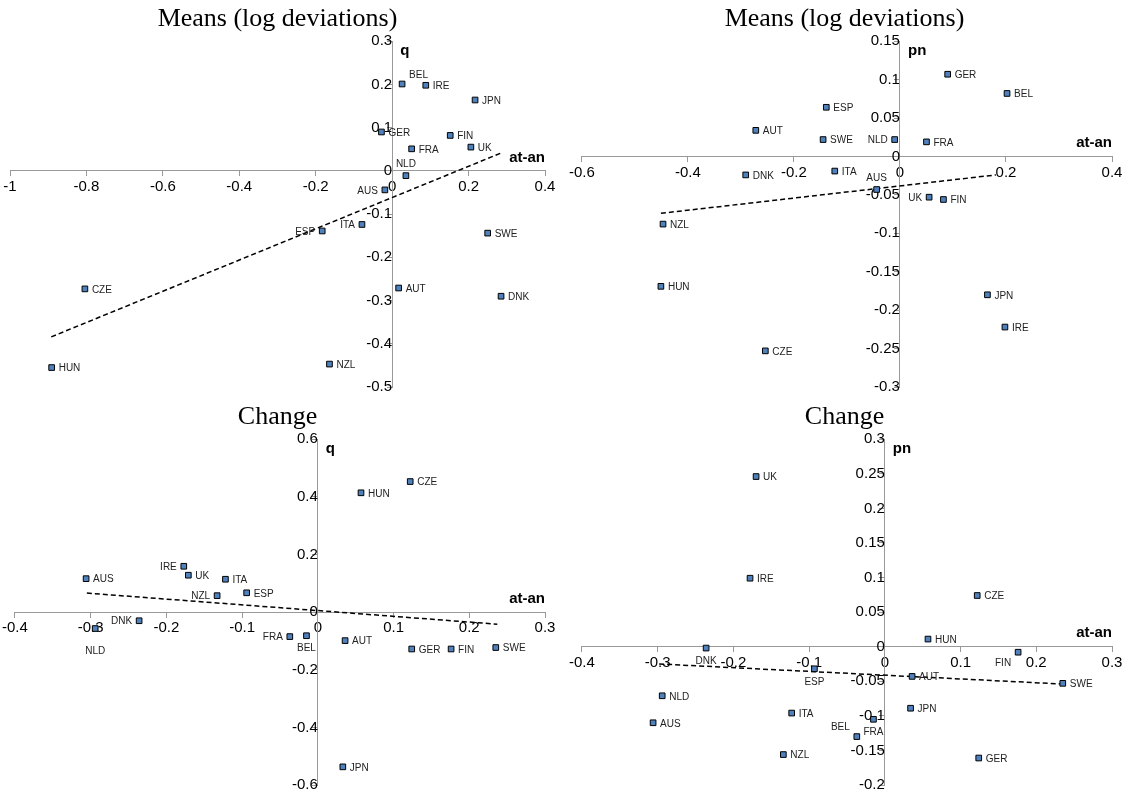  I want to click on y-tick-label: -0.6, so click(304, 784).